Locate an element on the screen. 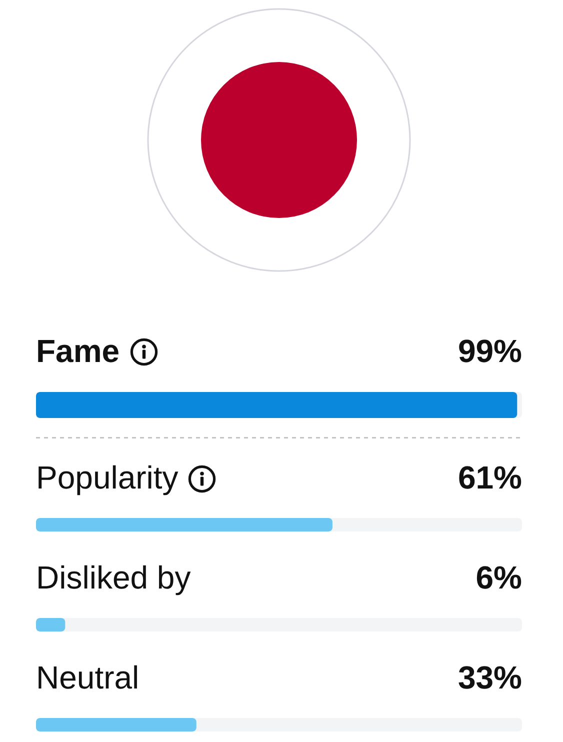 Image resolution: width=563 pixels, height=742 pixels. data-label: 6% is located at coordinates (499, 578).